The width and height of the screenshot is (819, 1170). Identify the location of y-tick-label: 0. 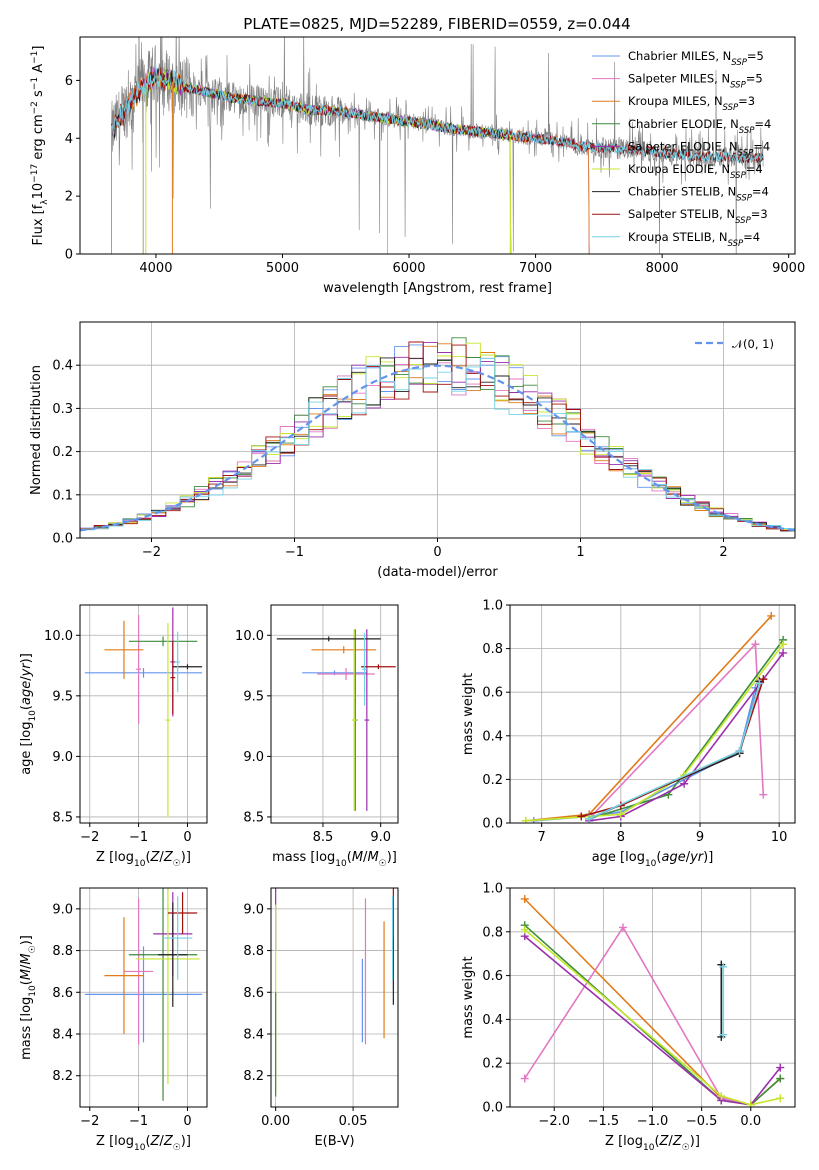
(69, 255).